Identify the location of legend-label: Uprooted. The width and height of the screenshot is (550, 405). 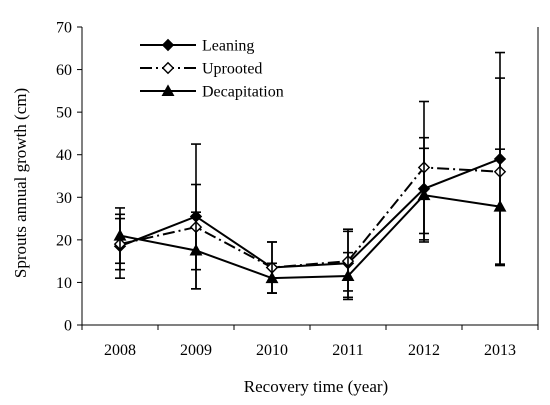
(232, 69).